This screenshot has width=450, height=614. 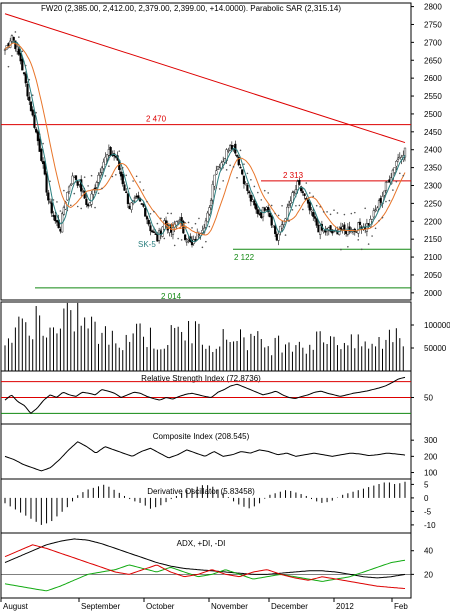 What do you see at coordinates (201, 378) in the screenshot?
I see `rsi-title: Relative Strength Index (72.8736)` at bounding box center [201, 378].